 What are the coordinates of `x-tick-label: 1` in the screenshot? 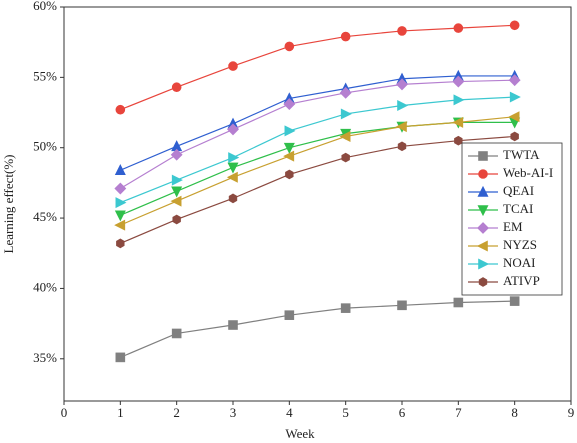 It's located at (120, 412).